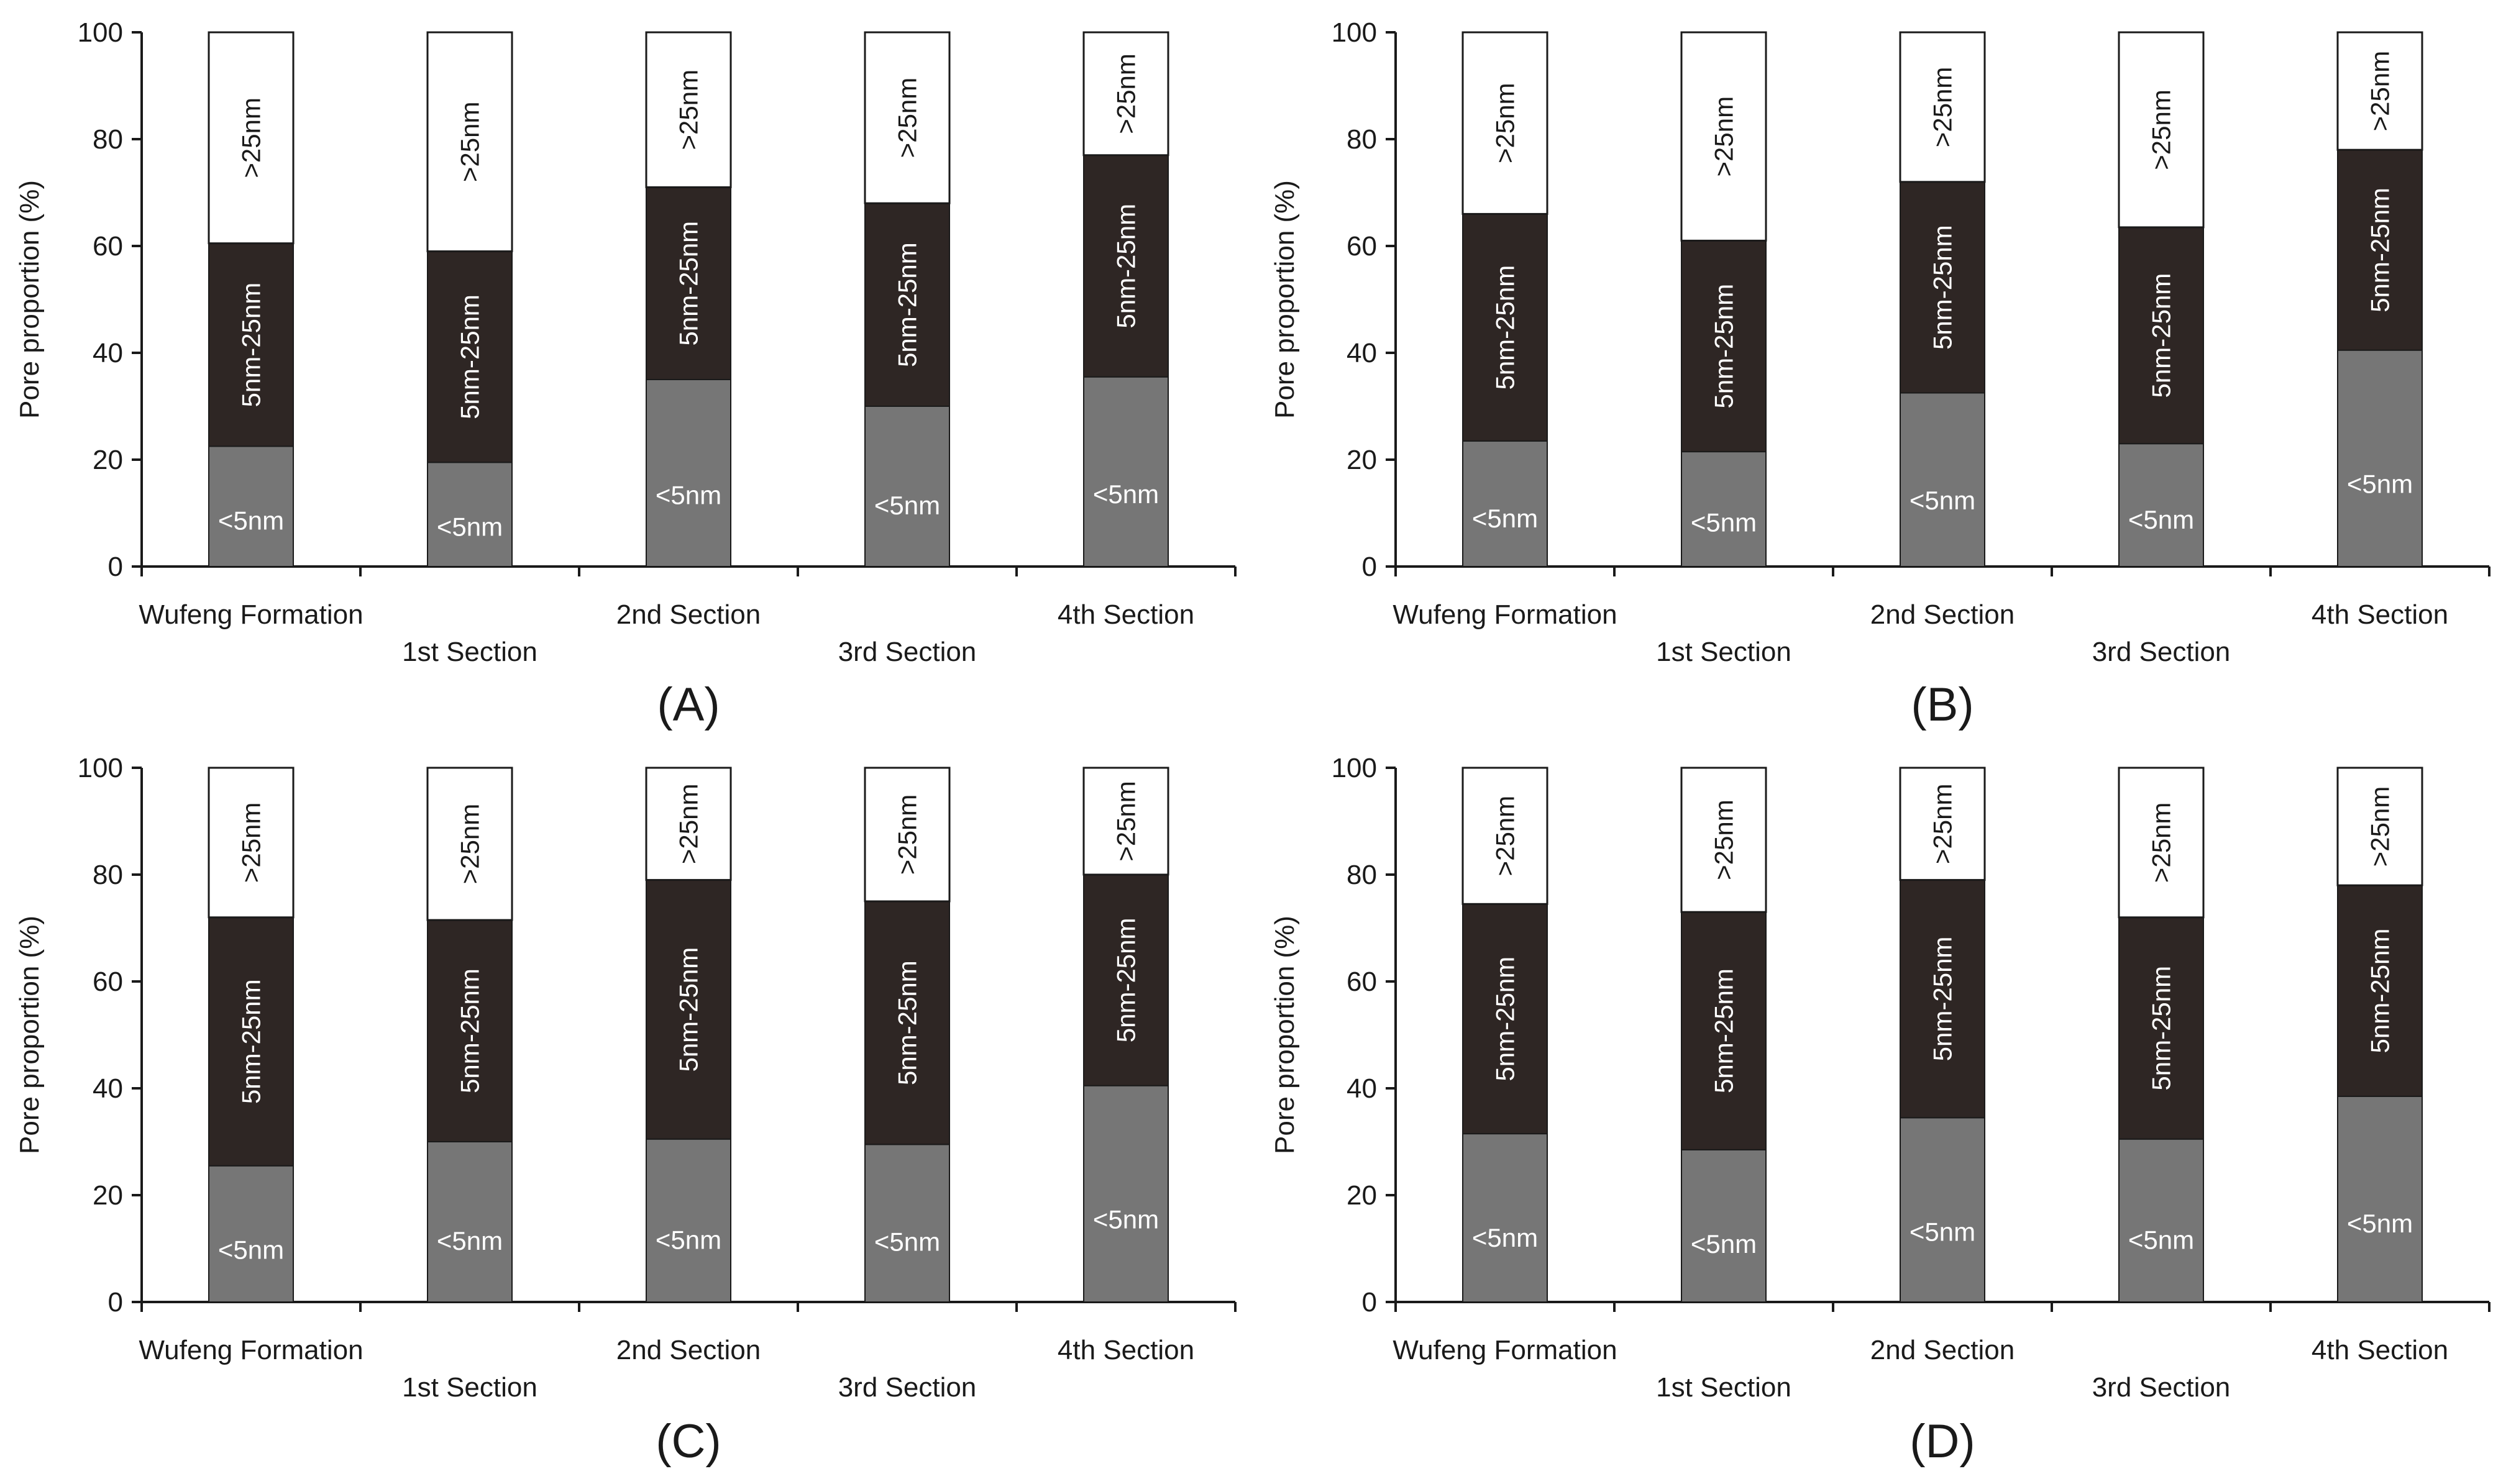 The height and width of the screenshot is (1484, 2511). Describe the element at coordinates (29, 1035) in the screenshot. I see `y-axis-title: Pore proportion (%)` at that location.